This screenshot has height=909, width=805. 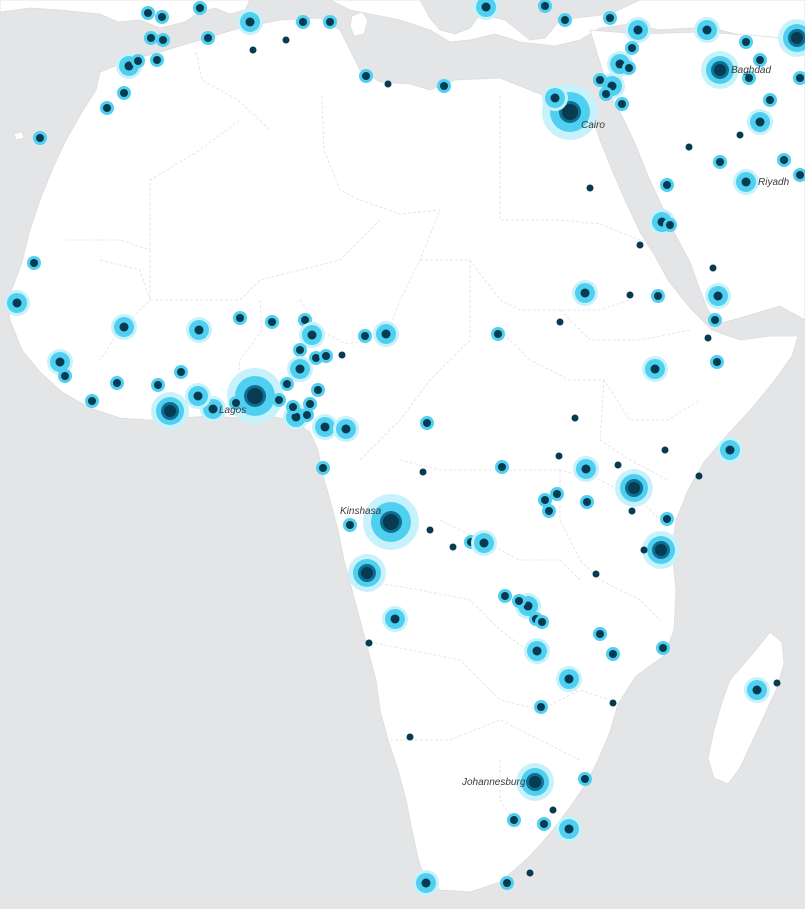 I want to click on city-label-kinshasa: Kinshasa, so click(x=361, y=511).